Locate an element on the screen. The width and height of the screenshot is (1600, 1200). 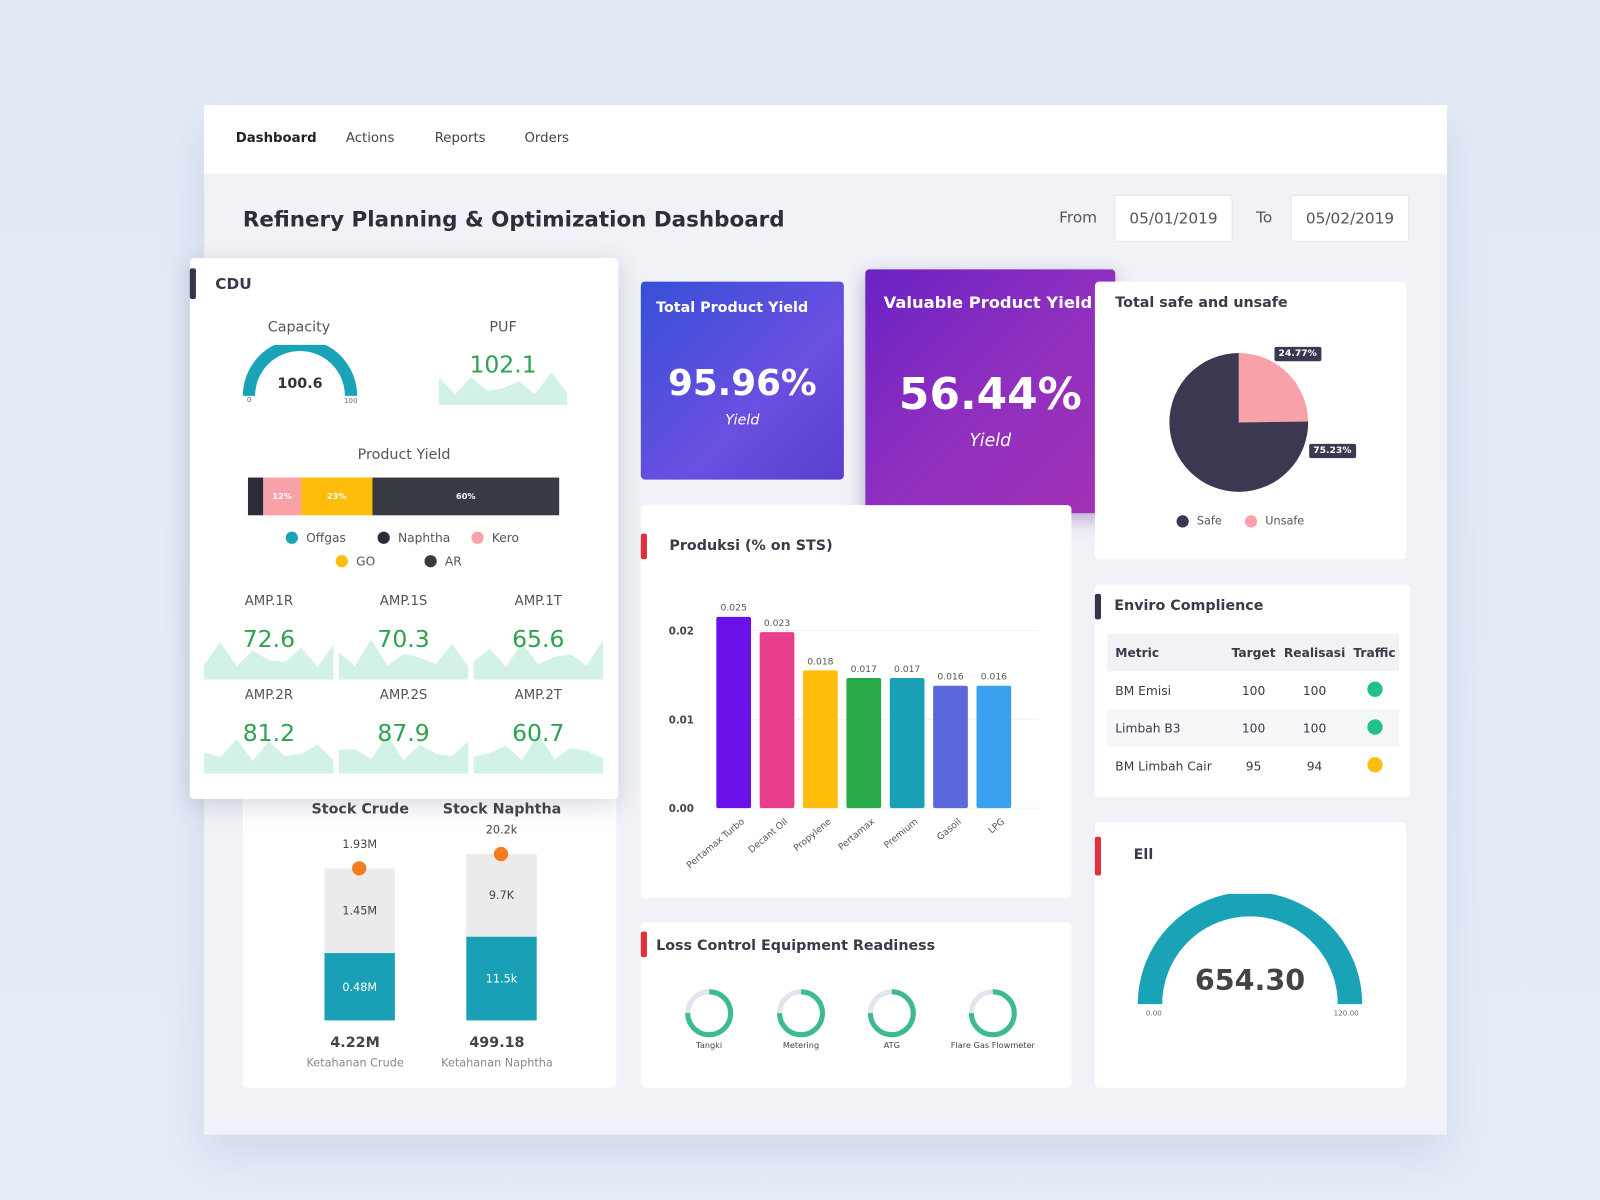
stock-lower-segment: 11.5k is located at coordinates (501, 978).